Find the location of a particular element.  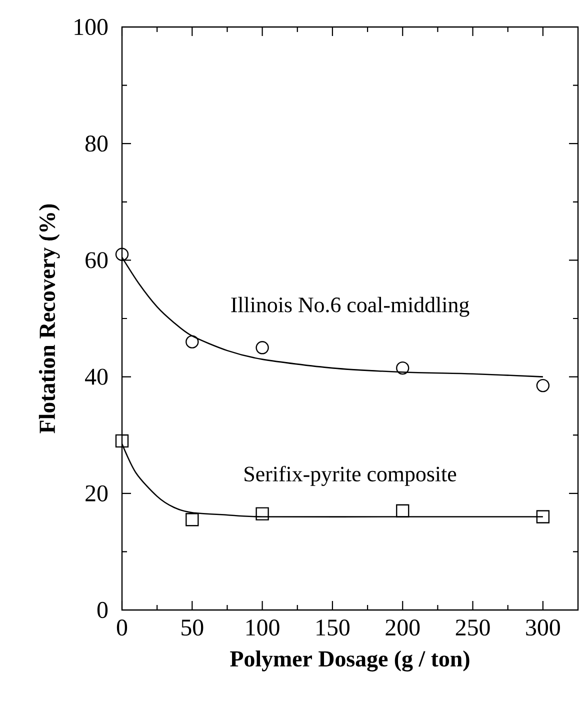

x-tick-label: 0 is located at coordinates (122, 628).